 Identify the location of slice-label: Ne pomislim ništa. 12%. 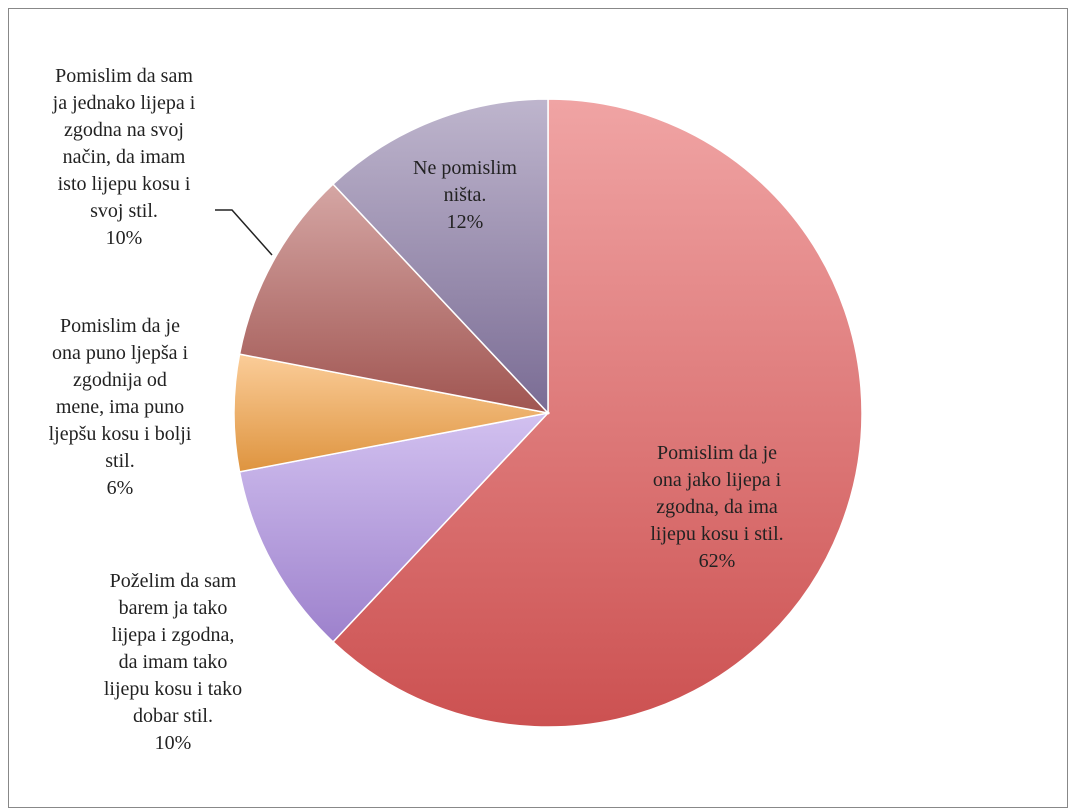
(465, 195).